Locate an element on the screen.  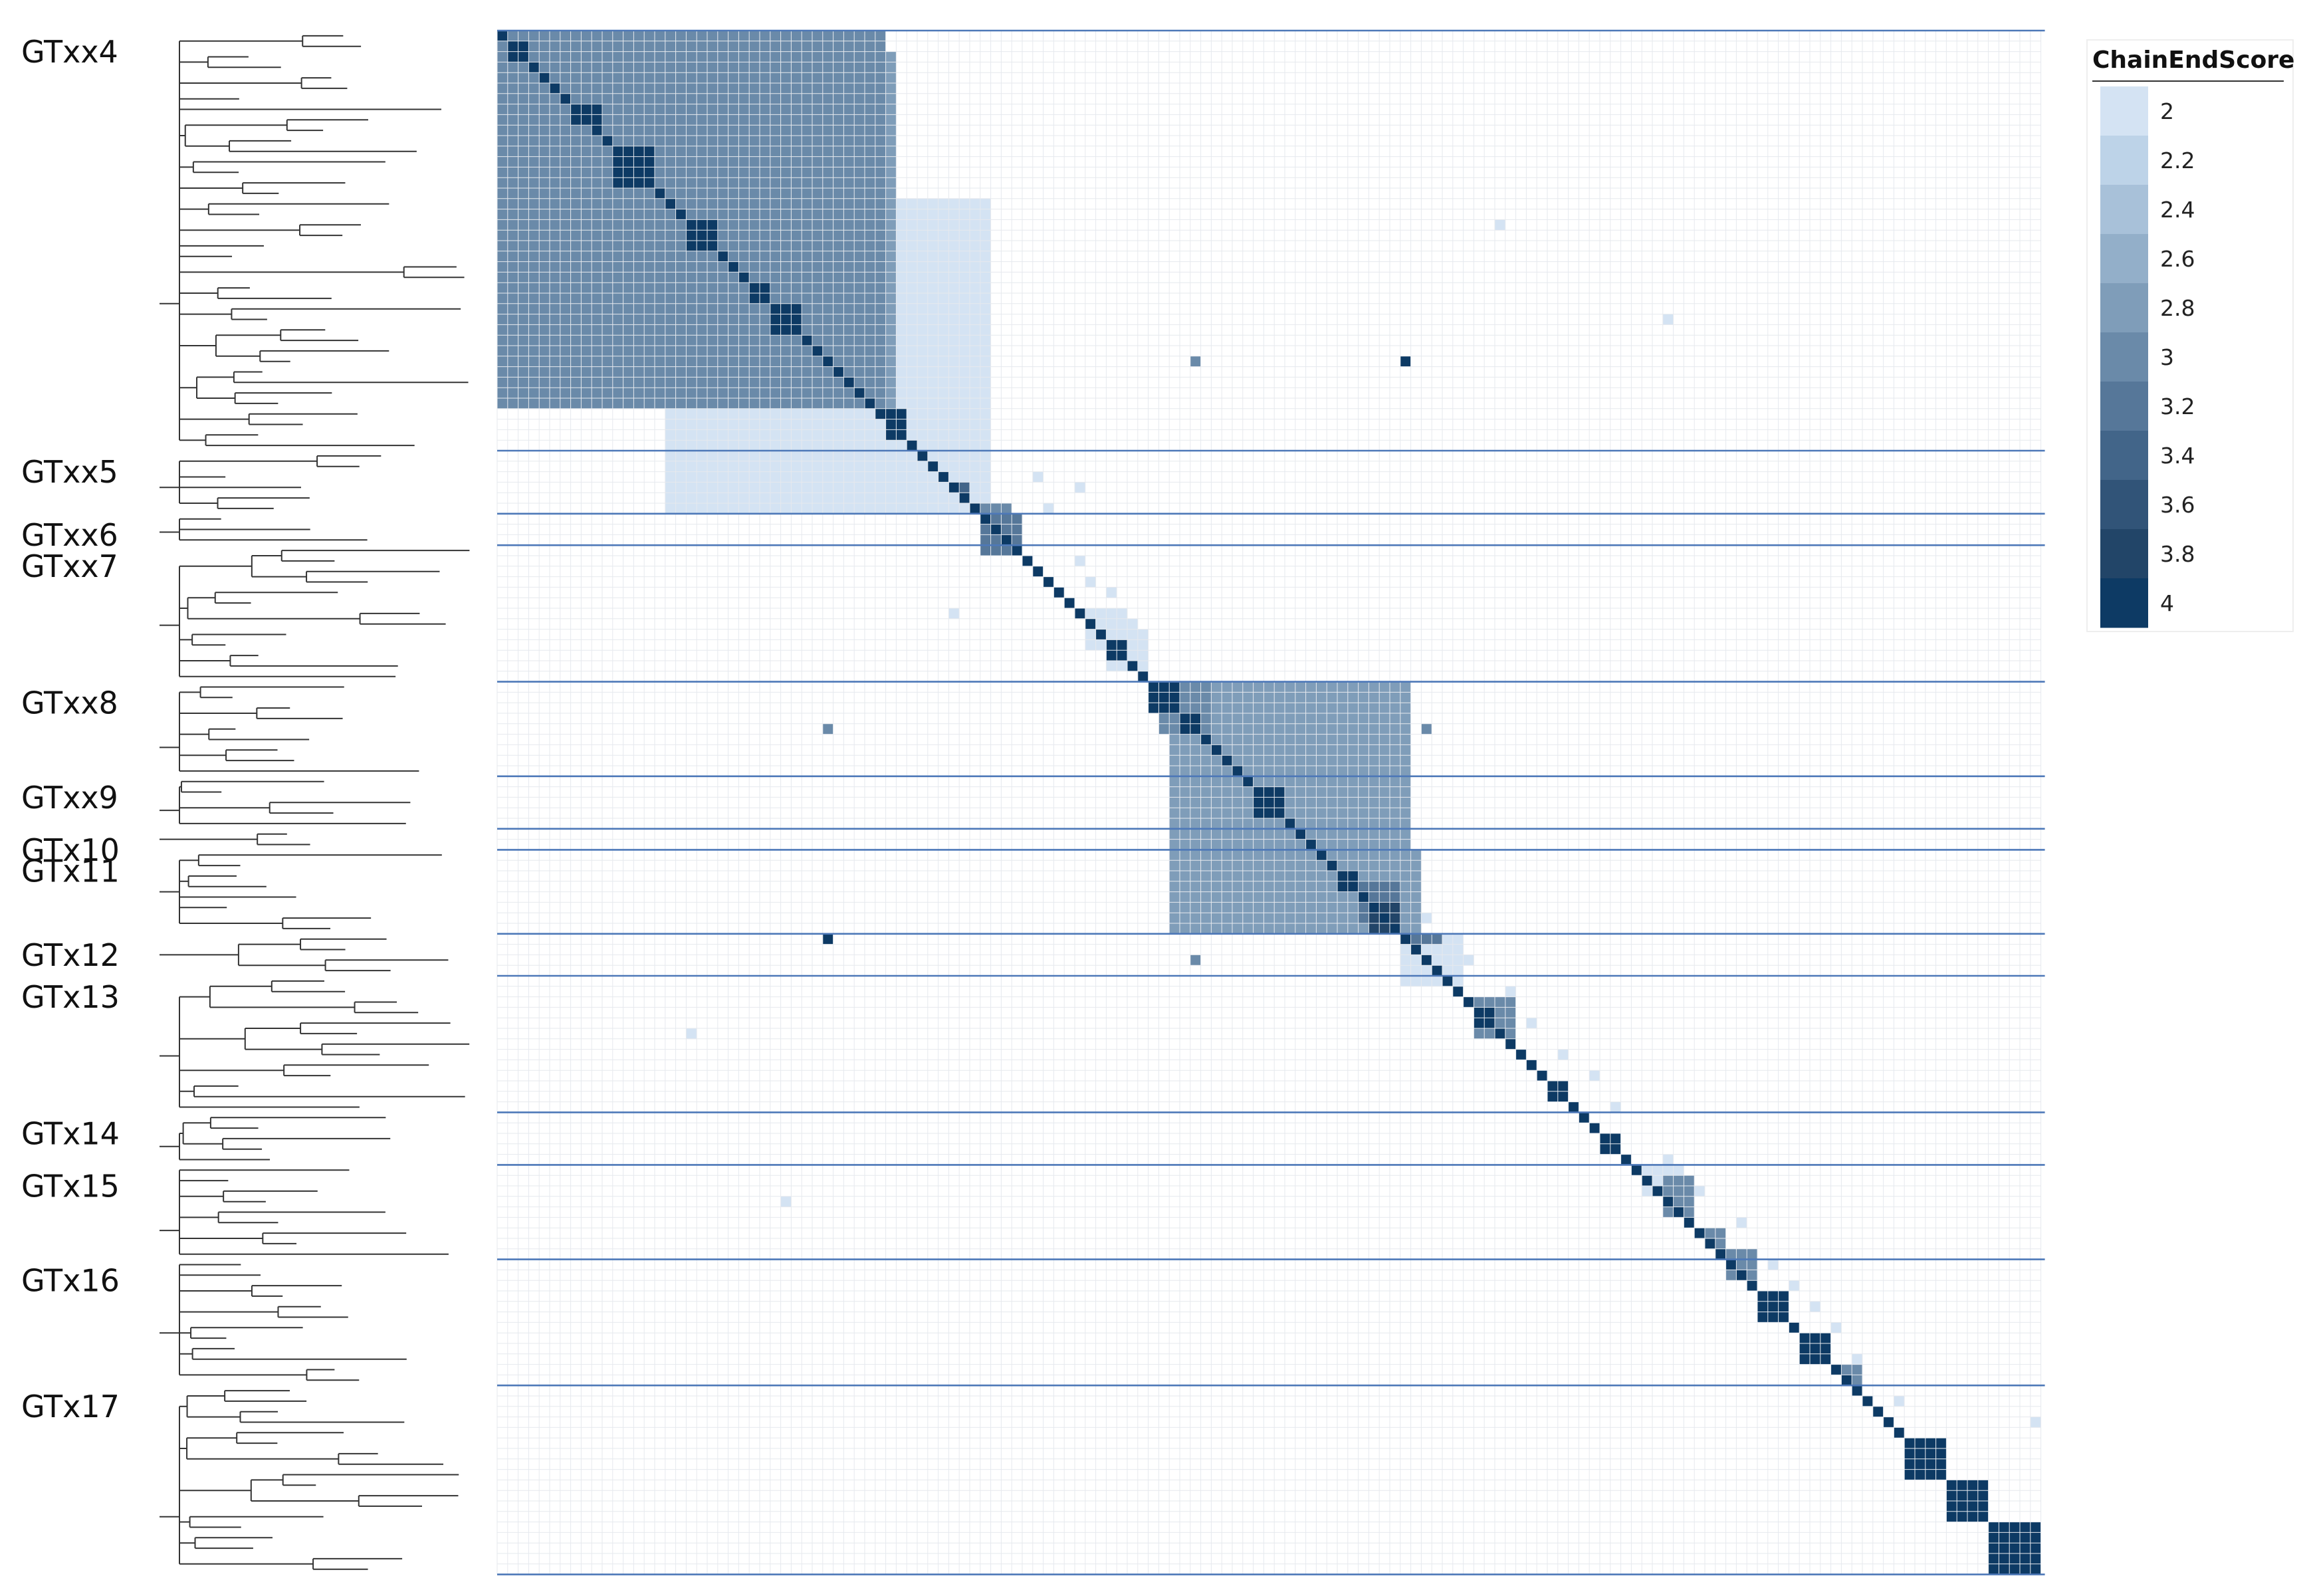
group-label-gtxx8: GTxx8 is located at coordinates (69, 703).